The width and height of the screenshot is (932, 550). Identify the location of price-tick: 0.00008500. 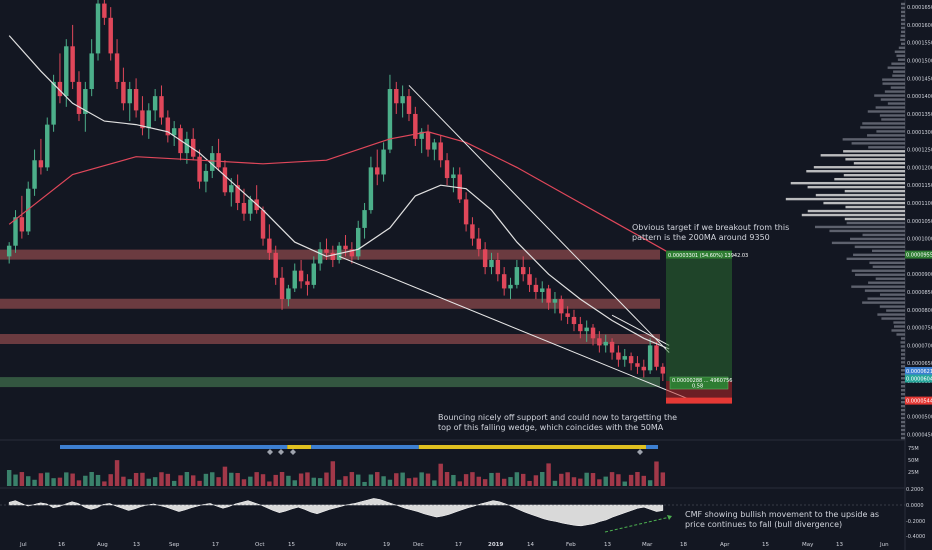
(919, 293).